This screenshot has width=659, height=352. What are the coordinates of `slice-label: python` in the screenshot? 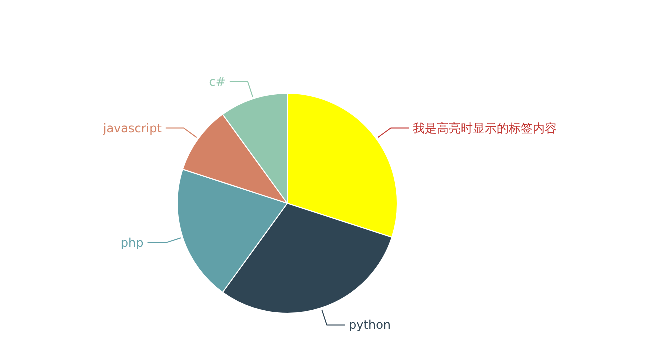 It's located at (370, 325).